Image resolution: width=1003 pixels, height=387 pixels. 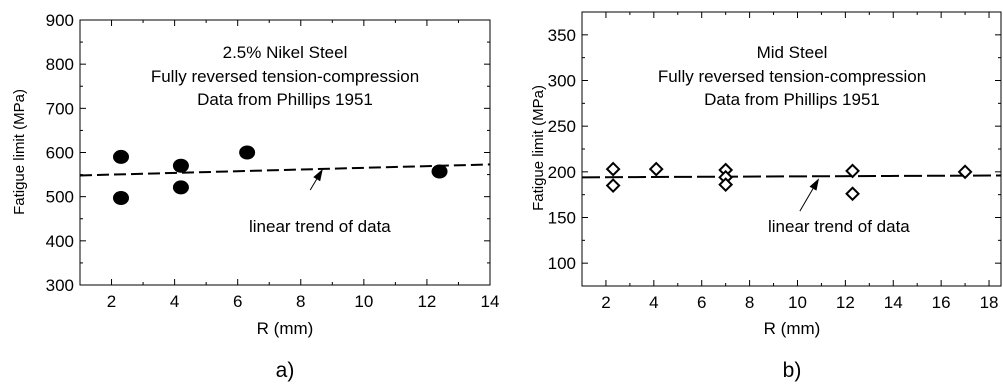 What do you see at coordinates (792, 370) in the screenshot?
I see `panel-label-b: b)` at bounding box center [792, 370].